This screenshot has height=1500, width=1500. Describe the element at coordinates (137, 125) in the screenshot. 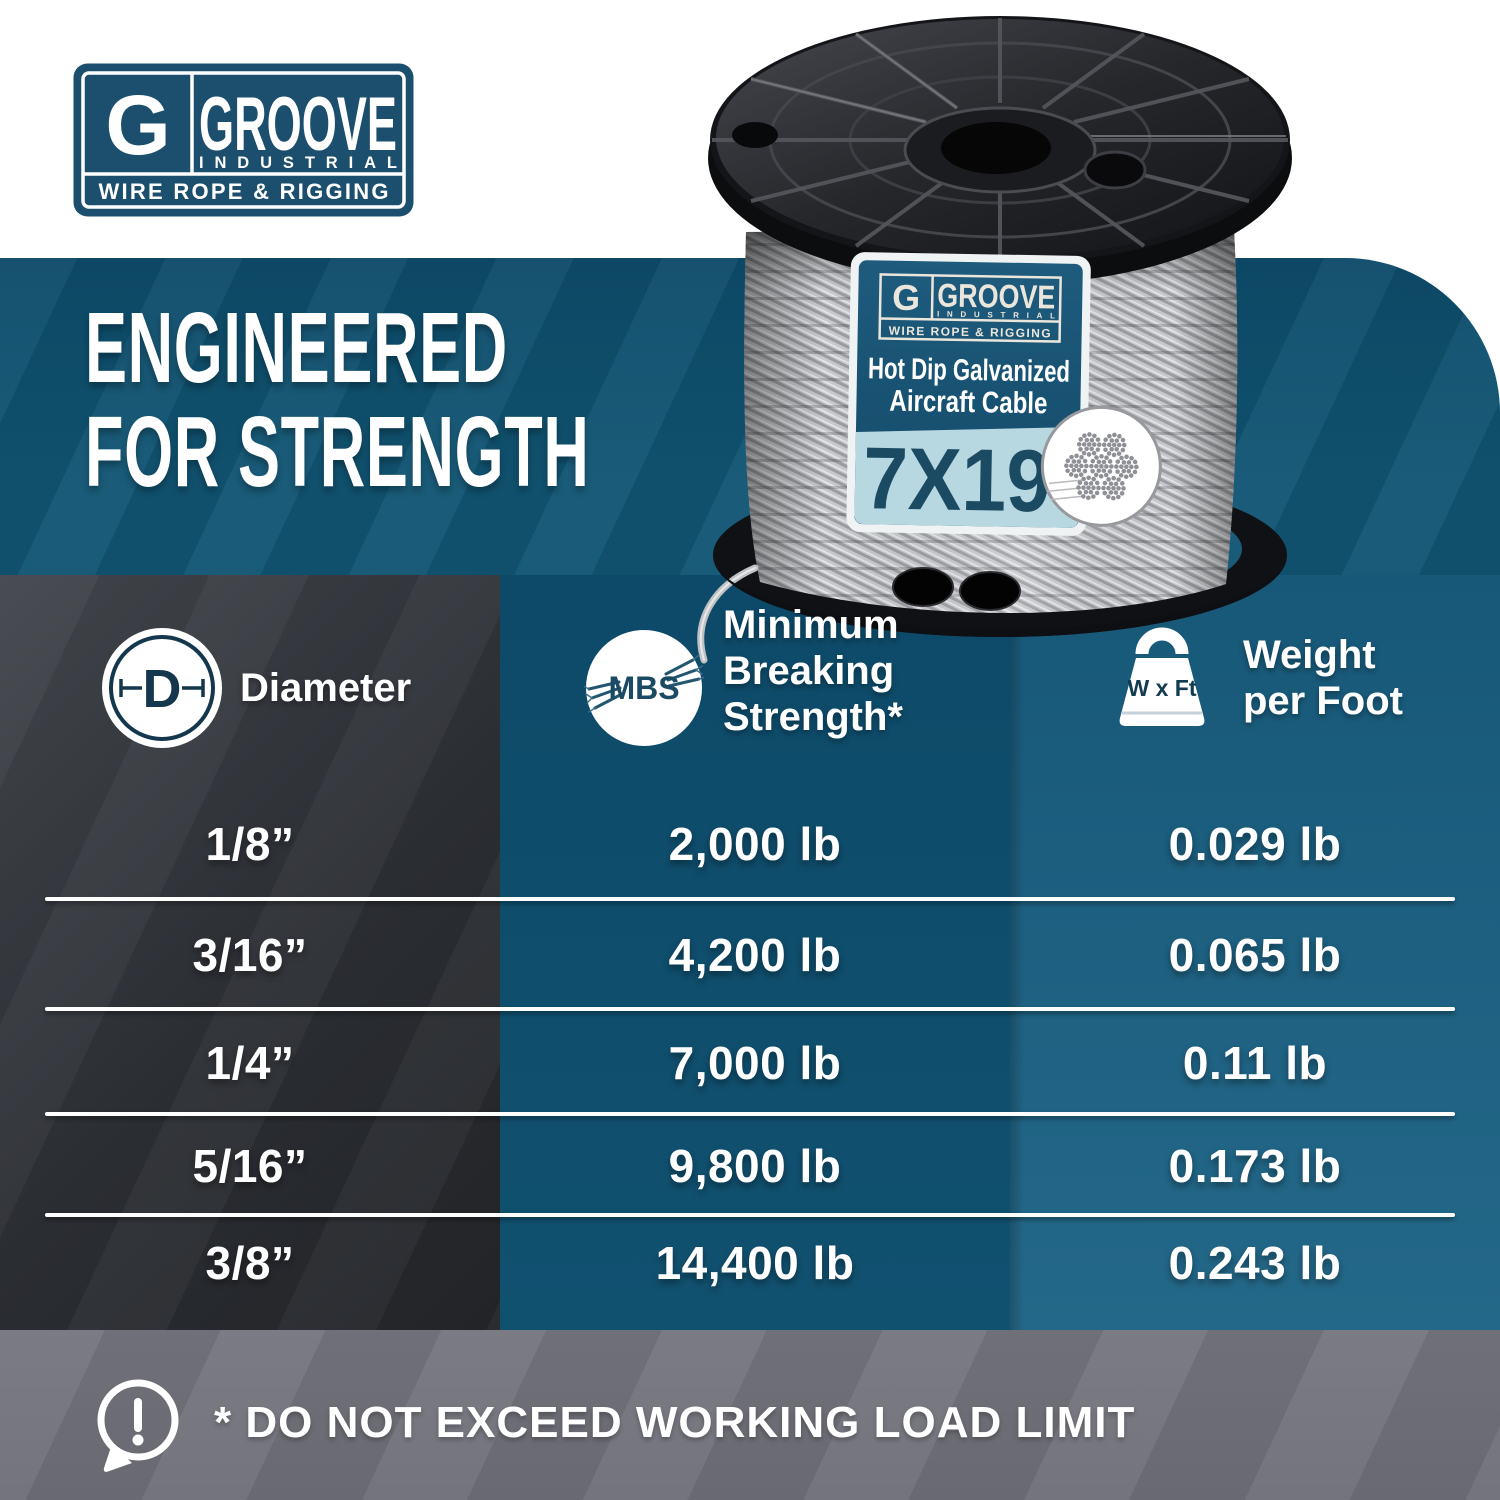

I see `brand-g-monogram: G` at that location.